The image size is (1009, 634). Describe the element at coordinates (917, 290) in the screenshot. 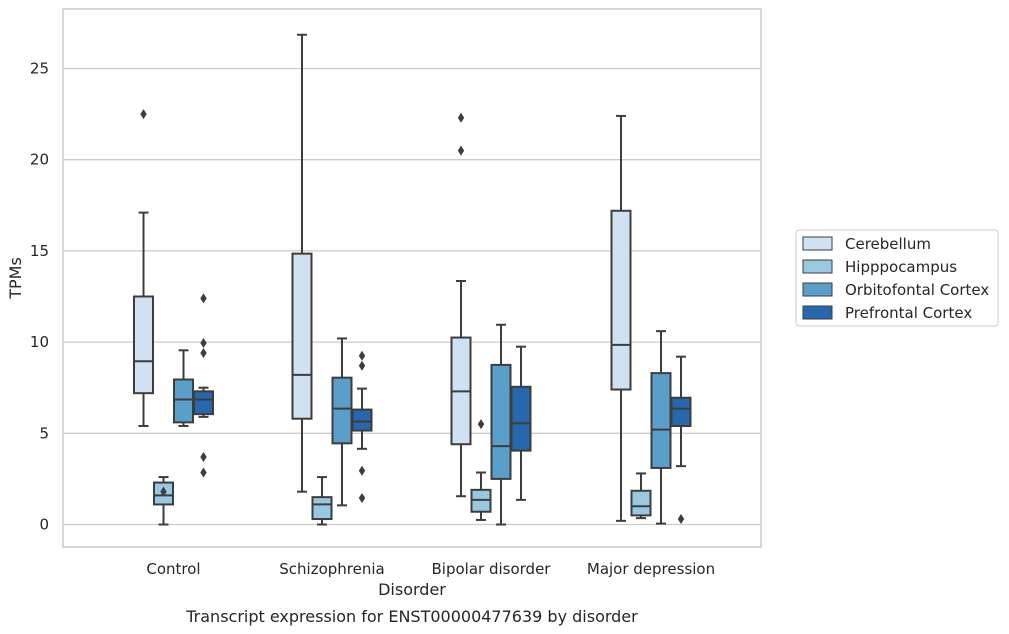

I see `legend-label: Orbitofontal Cortex` at that location.